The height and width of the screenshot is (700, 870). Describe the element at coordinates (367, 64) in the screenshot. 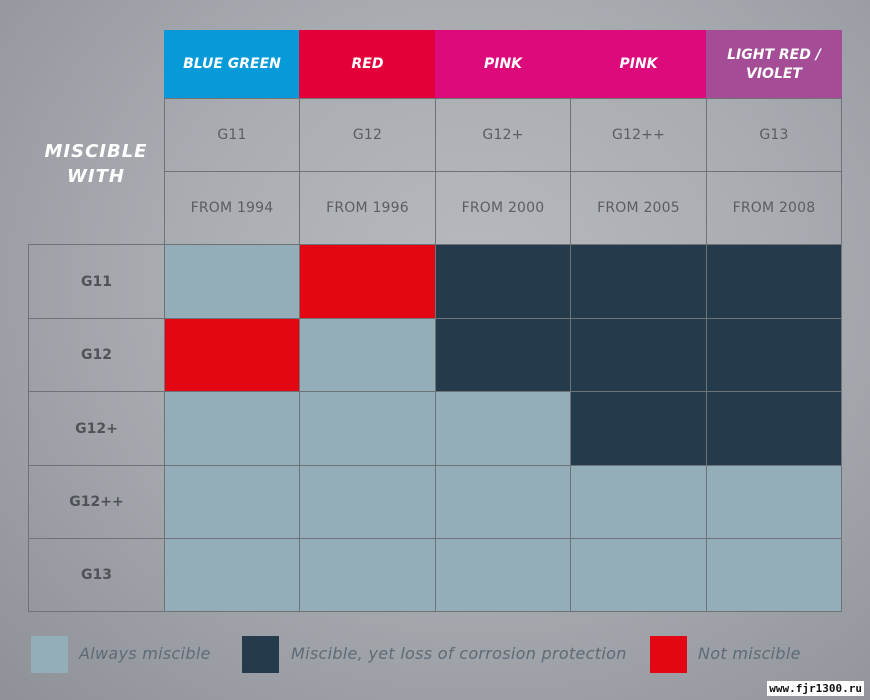

I see `column-color-header: RED` at that location.